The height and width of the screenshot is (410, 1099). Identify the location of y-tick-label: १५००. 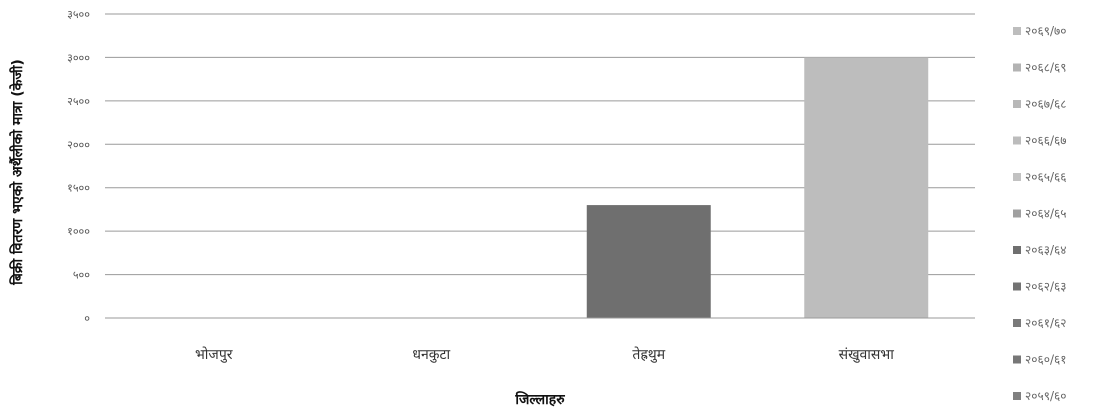
(78, 188).